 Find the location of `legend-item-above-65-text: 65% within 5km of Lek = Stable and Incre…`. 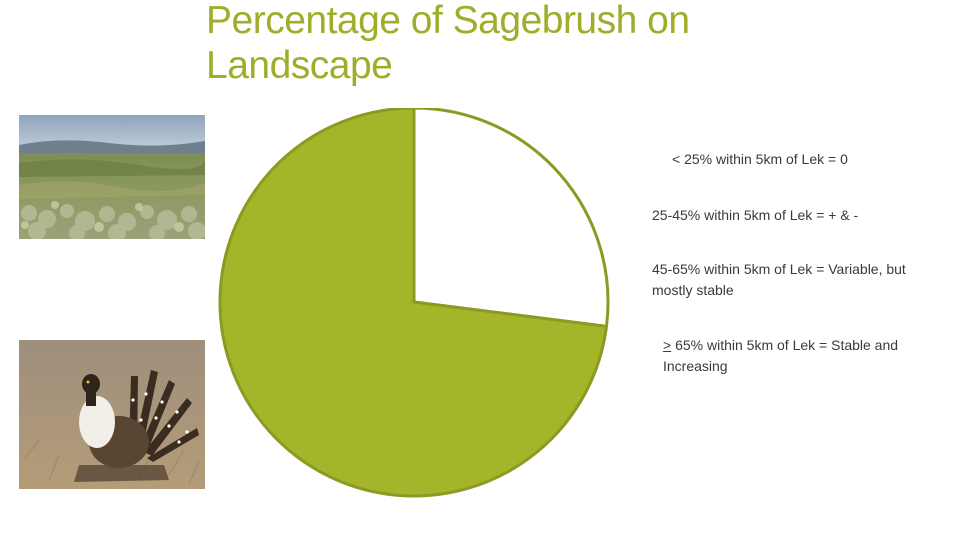

legend-item-above-65-text: 65% within 5km of Lek = Stable and Incre… is located at coordinates (781, 355).